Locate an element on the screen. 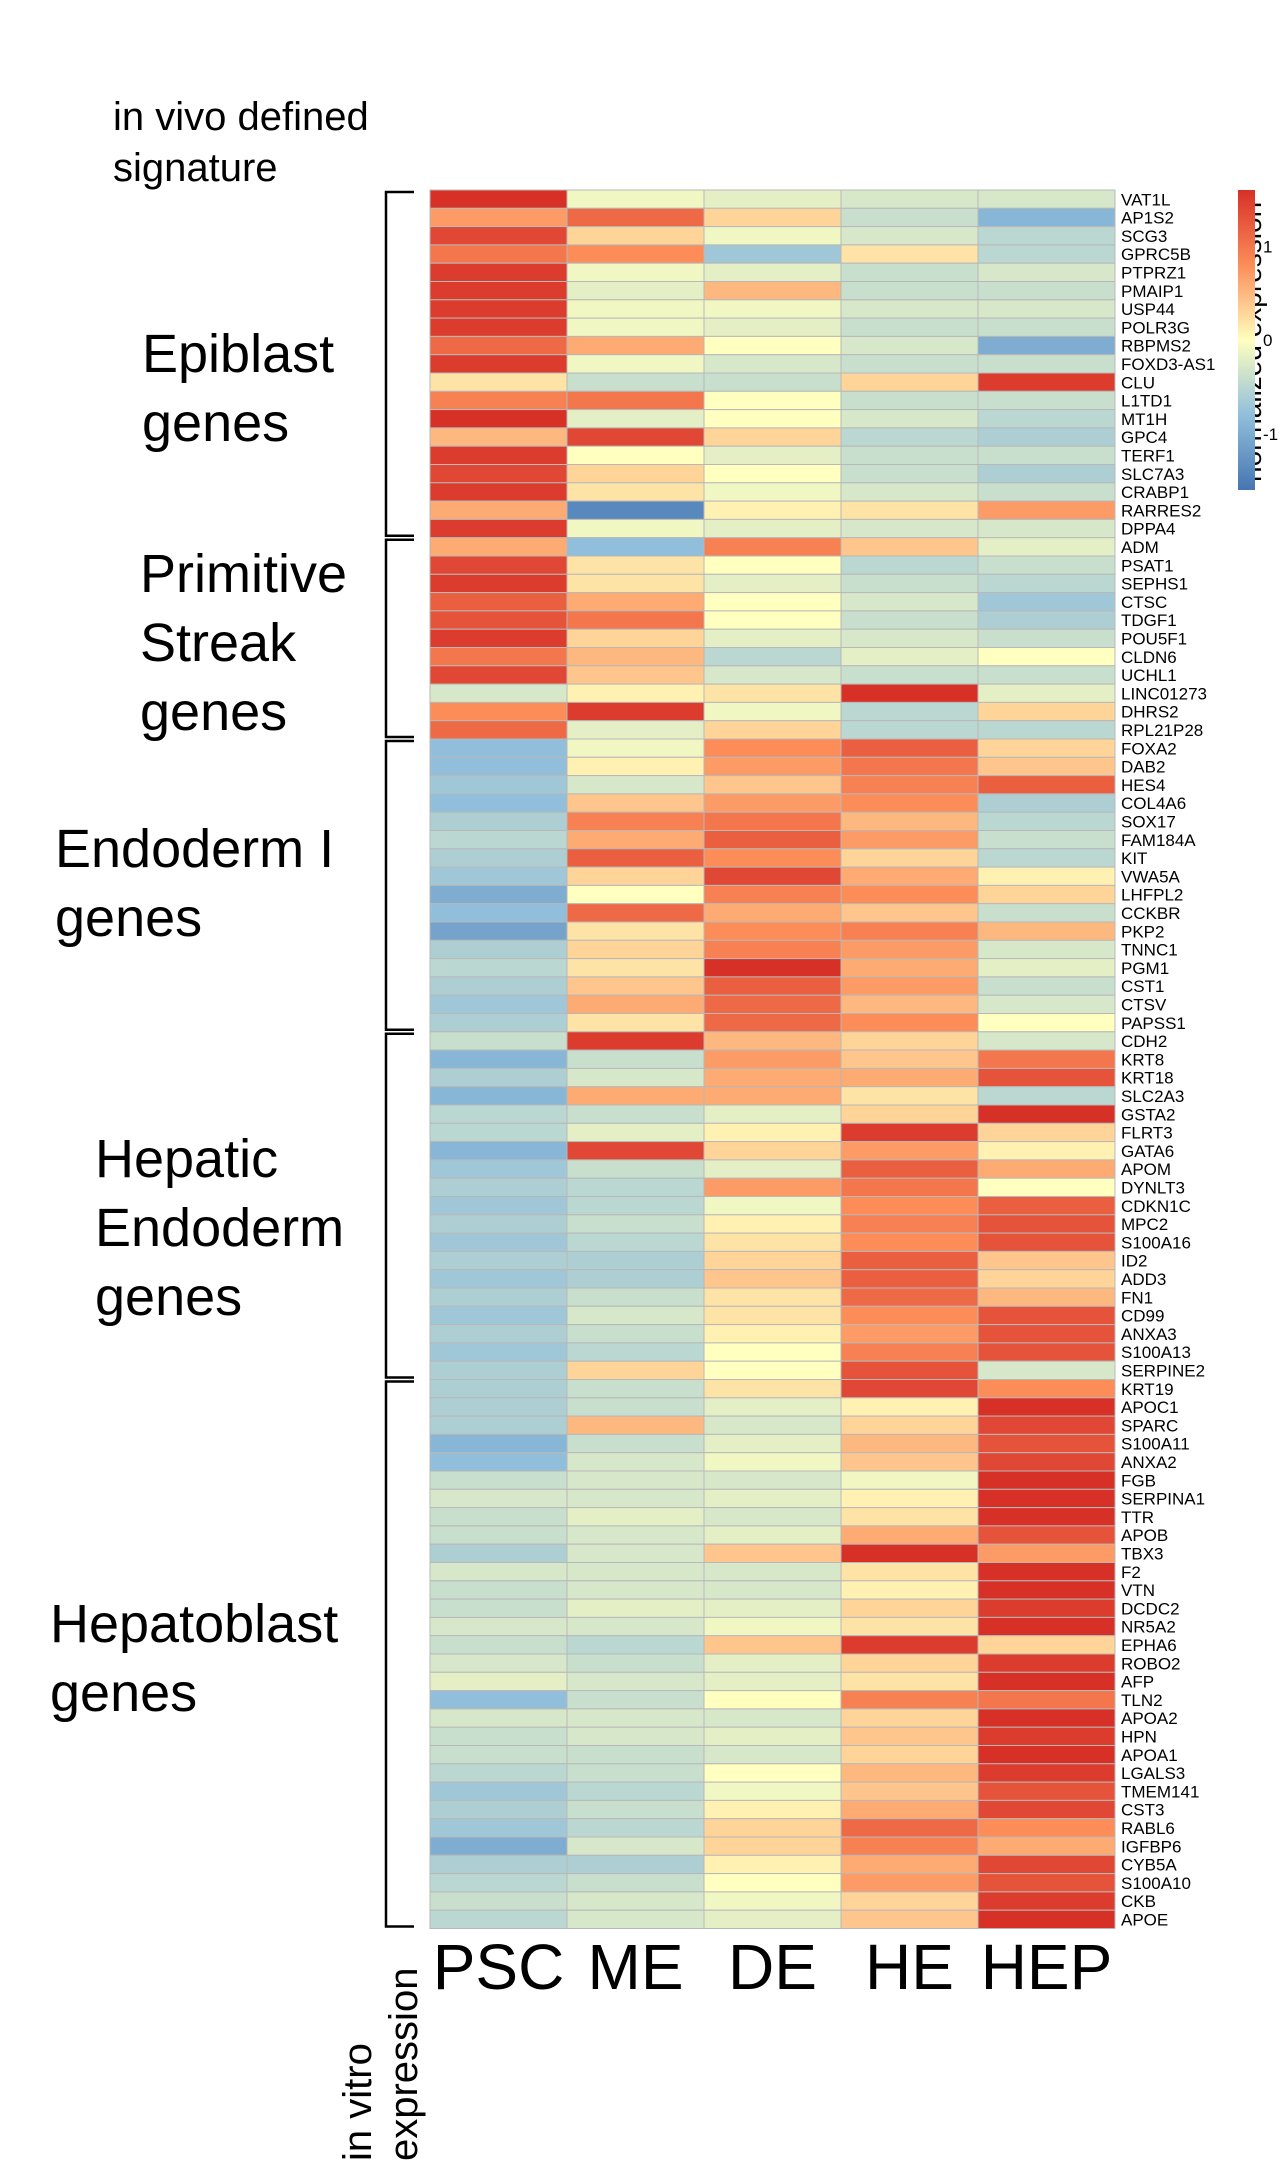 The height and width of the screenshot is (2161, 1288). gene-label: POU5F1 is located at coordinates (1154, 639).